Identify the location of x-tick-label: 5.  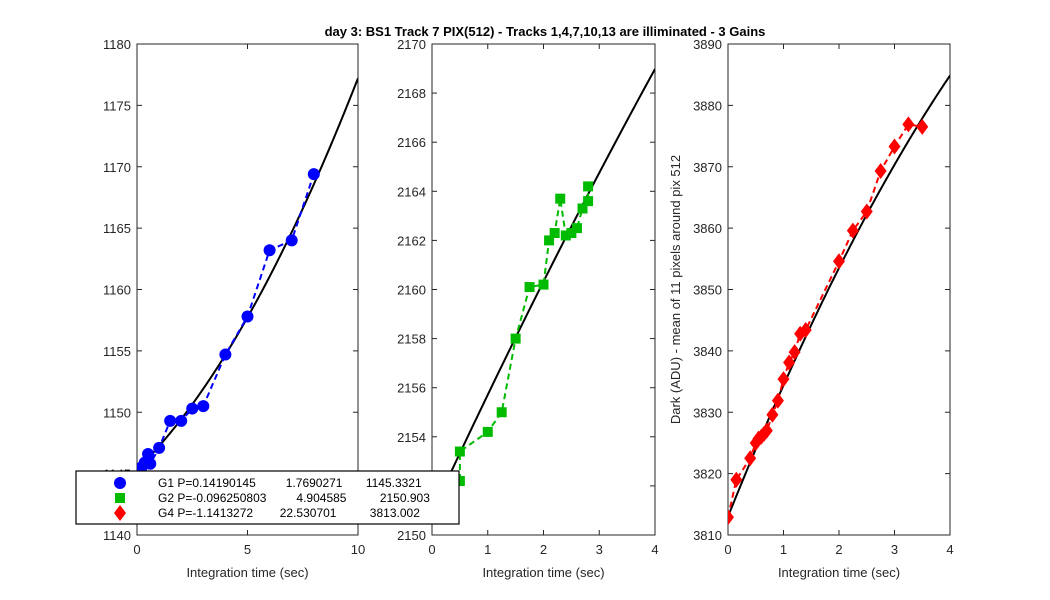
(247, 549).